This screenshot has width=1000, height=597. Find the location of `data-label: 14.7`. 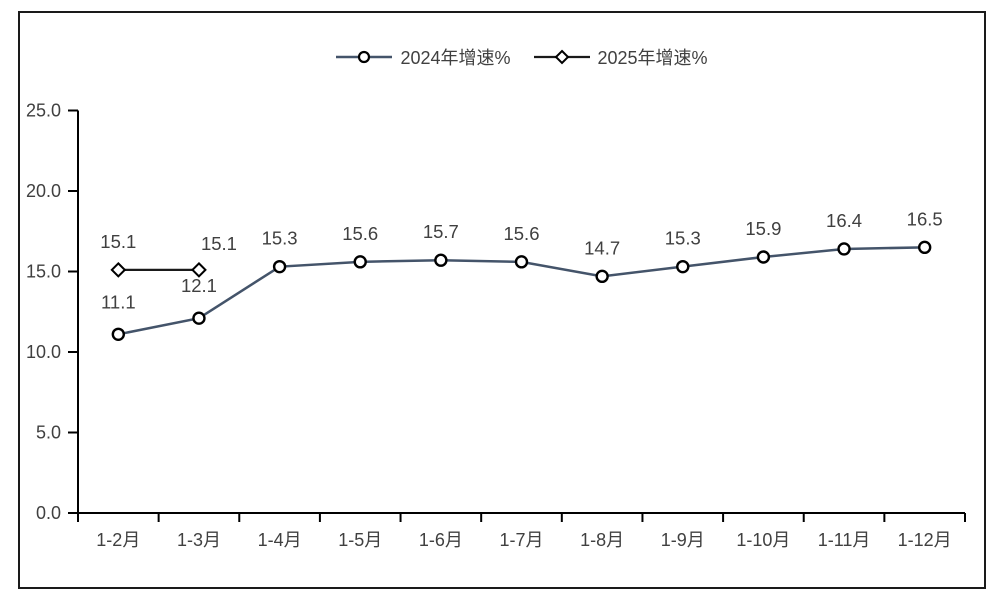

data-label: 14.7 is located at coordinates (602, 247).